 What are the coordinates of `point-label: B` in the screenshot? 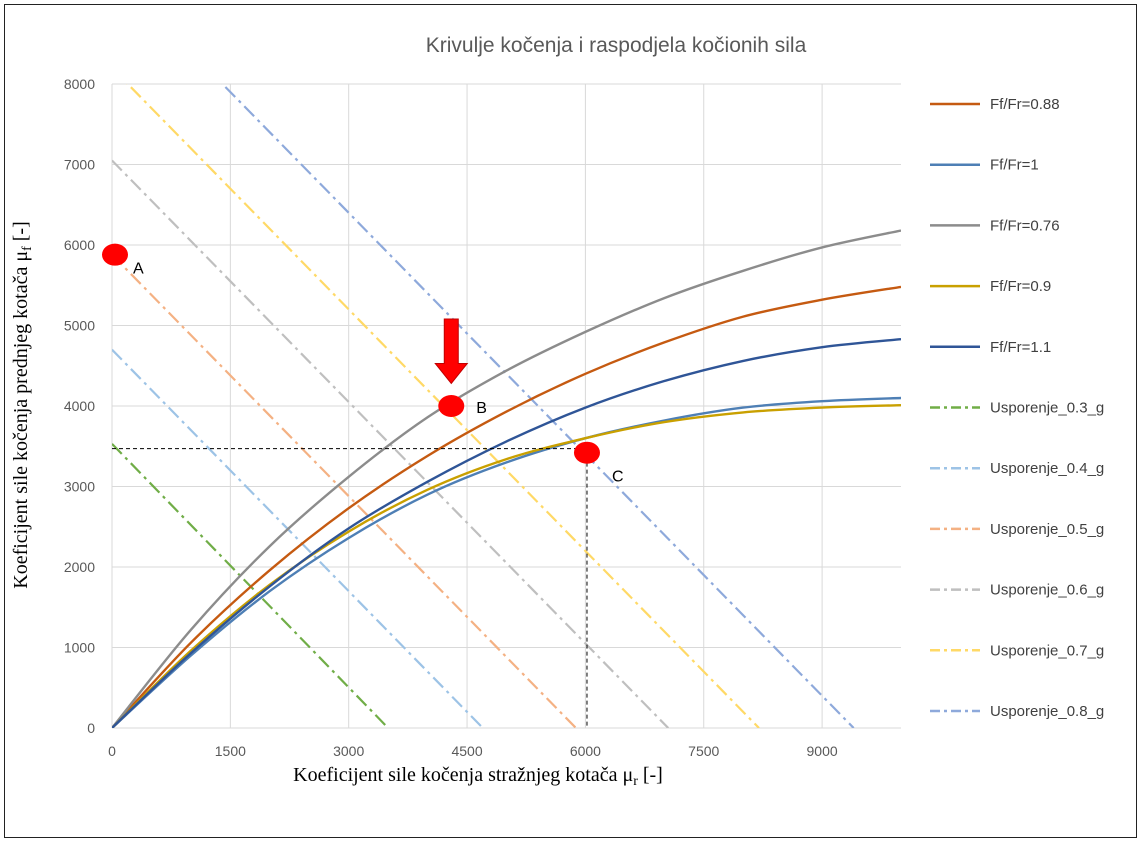 It's located at (481, 408).